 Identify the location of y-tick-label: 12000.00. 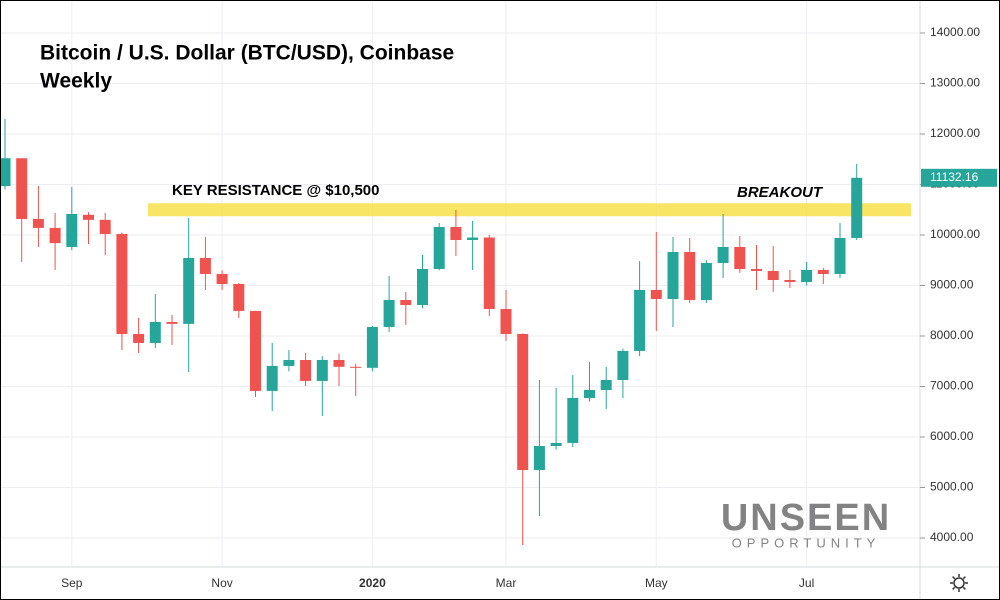
(955, 133).